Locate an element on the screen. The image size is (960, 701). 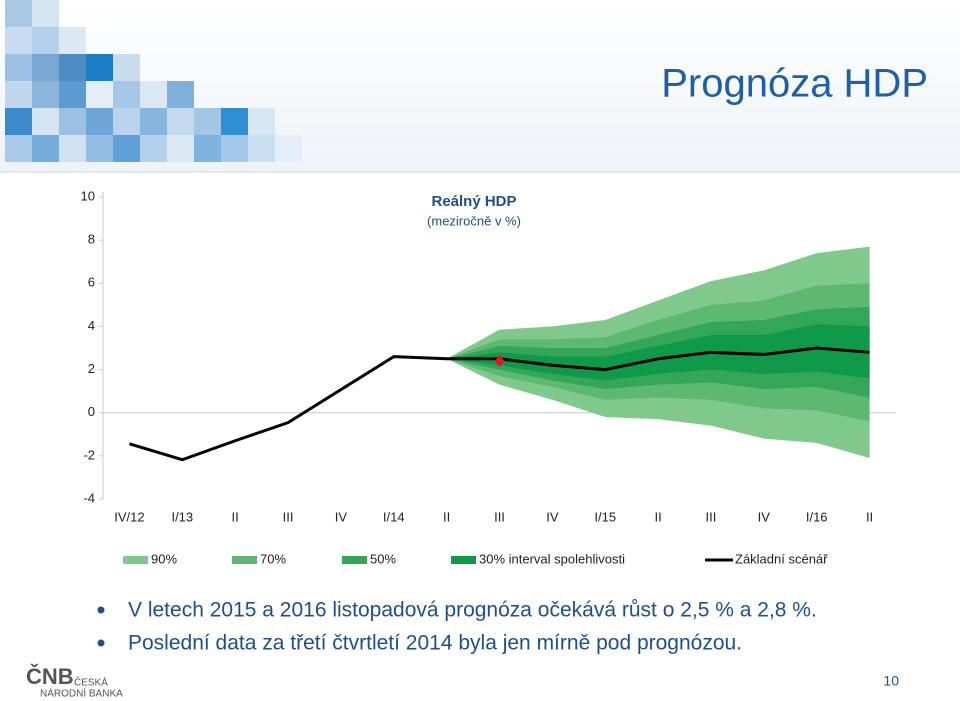
y-tick-label: 10 is located at coordinates (88, 195).